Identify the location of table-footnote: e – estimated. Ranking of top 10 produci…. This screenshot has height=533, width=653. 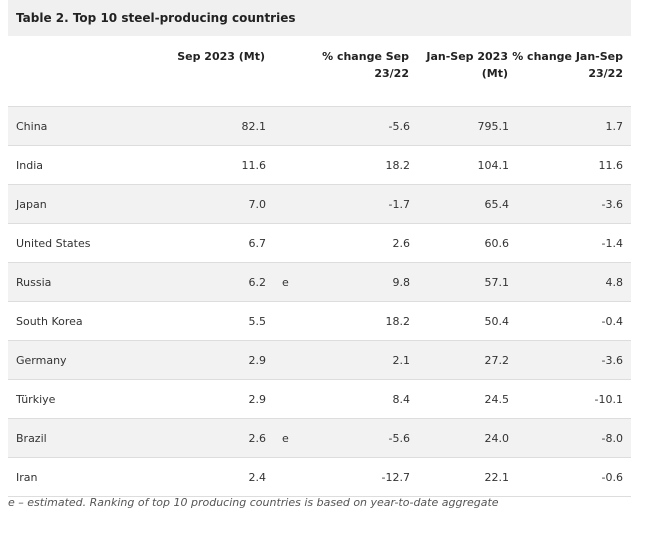
(253, 502).